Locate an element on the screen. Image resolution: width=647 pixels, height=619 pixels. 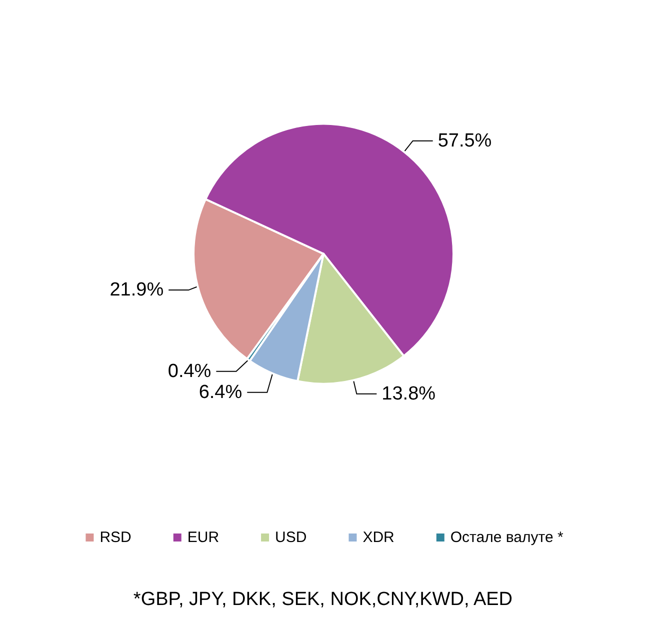
legend-label: RSD is located at coordinates (116, 537).